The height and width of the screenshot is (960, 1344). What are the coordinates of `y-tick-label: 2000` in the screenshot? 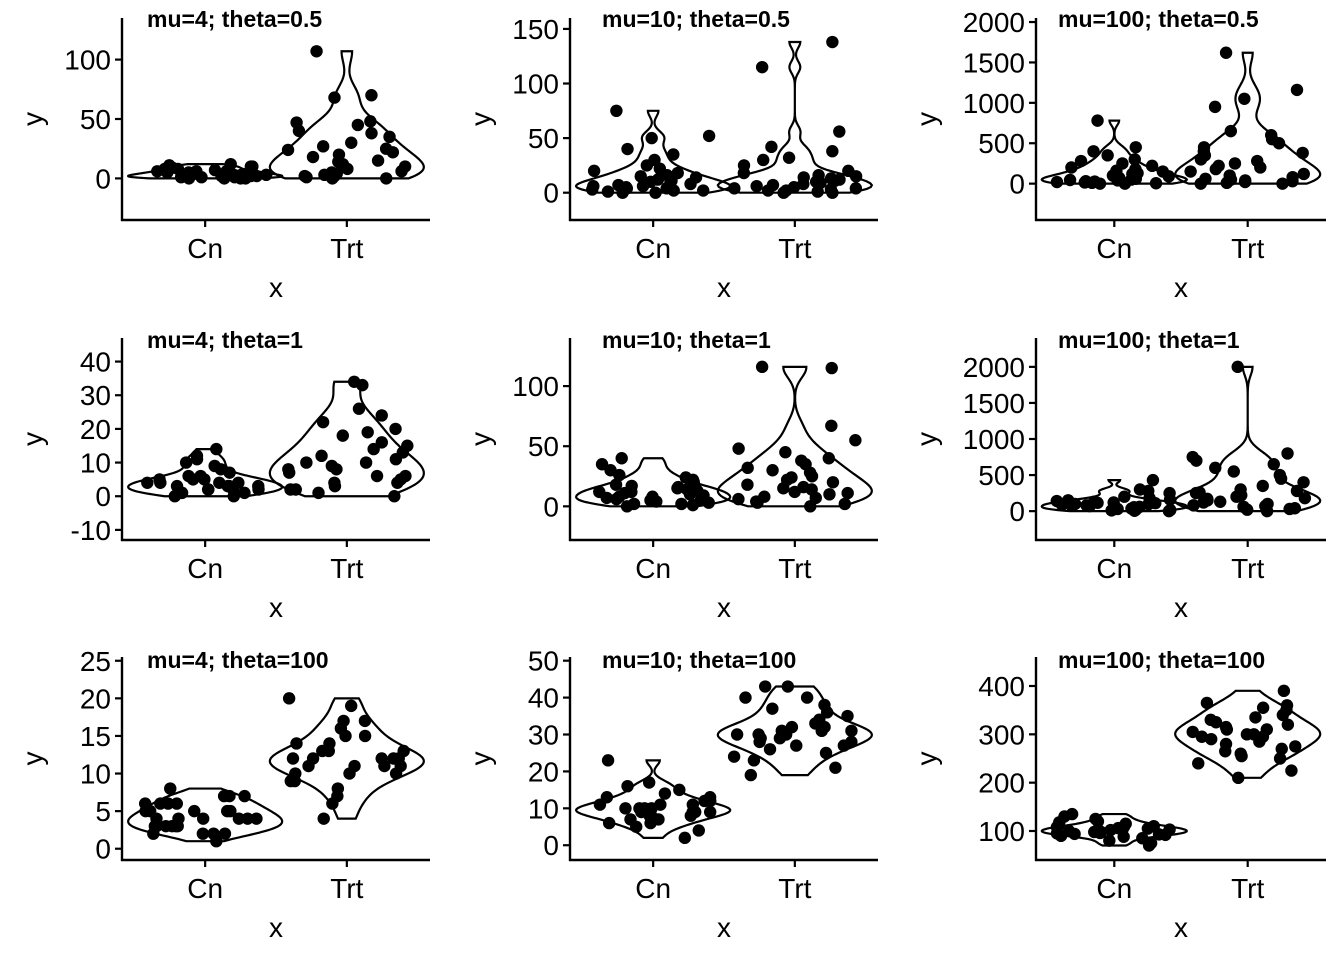 It's located at (994, 22).